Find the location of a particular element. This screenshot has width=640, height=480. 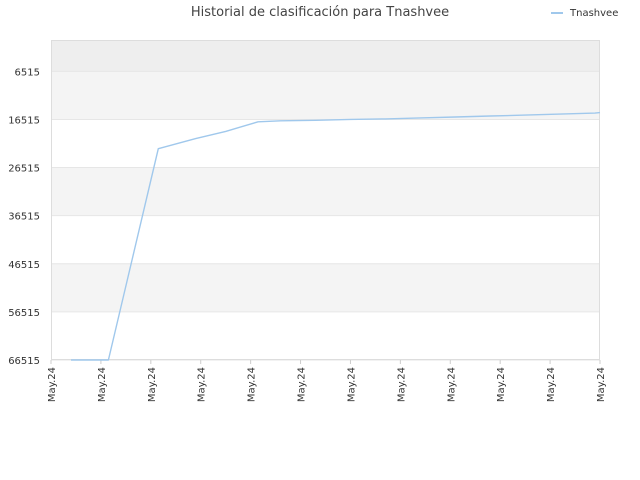

y-tick-label: 56515 is located at coordinates (24, 313).